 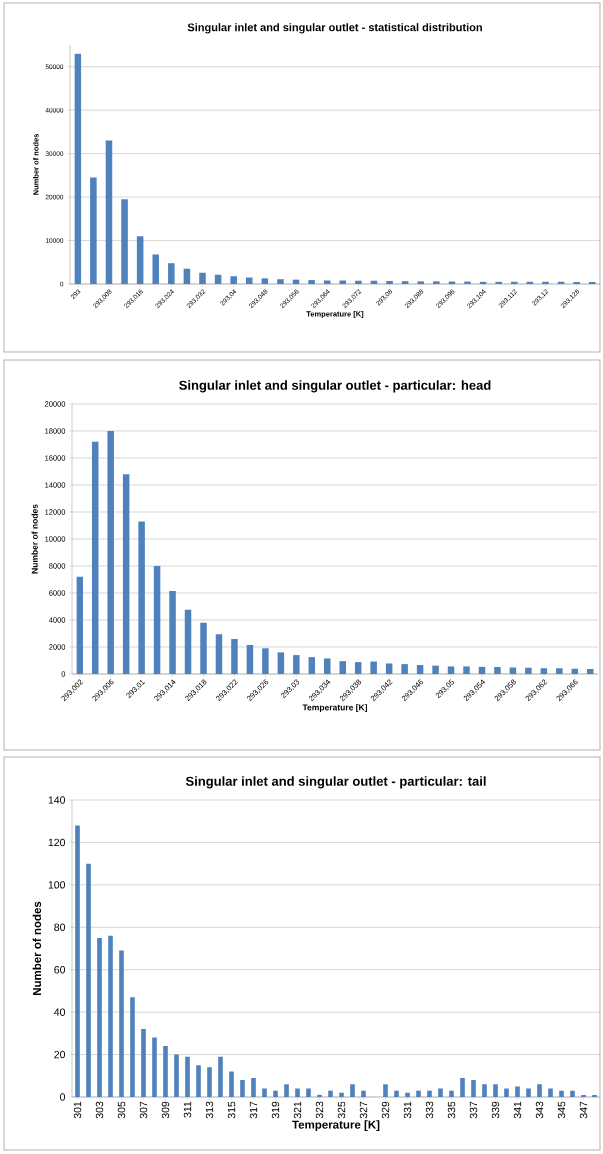 I want to click on y-tick-label: 60, so click(x=60, y=970).